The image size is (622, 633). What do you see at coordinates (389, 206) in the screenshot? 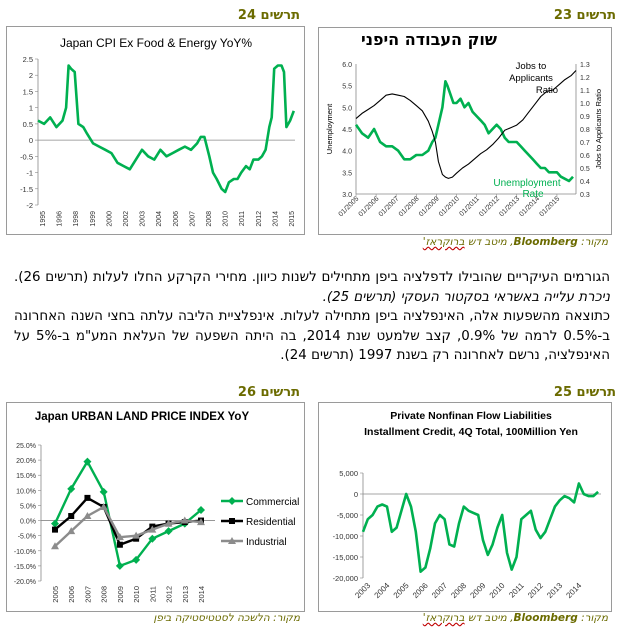
I see `x-tick-label: 01/2007` at bounding box center [389, 206].